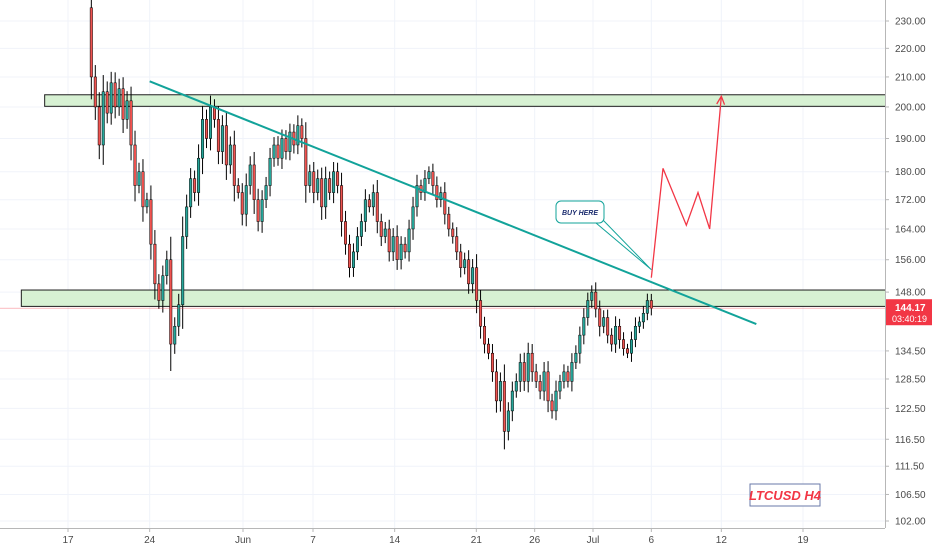  I want to click on price-tick-label: 190.00, so click(910, 139).